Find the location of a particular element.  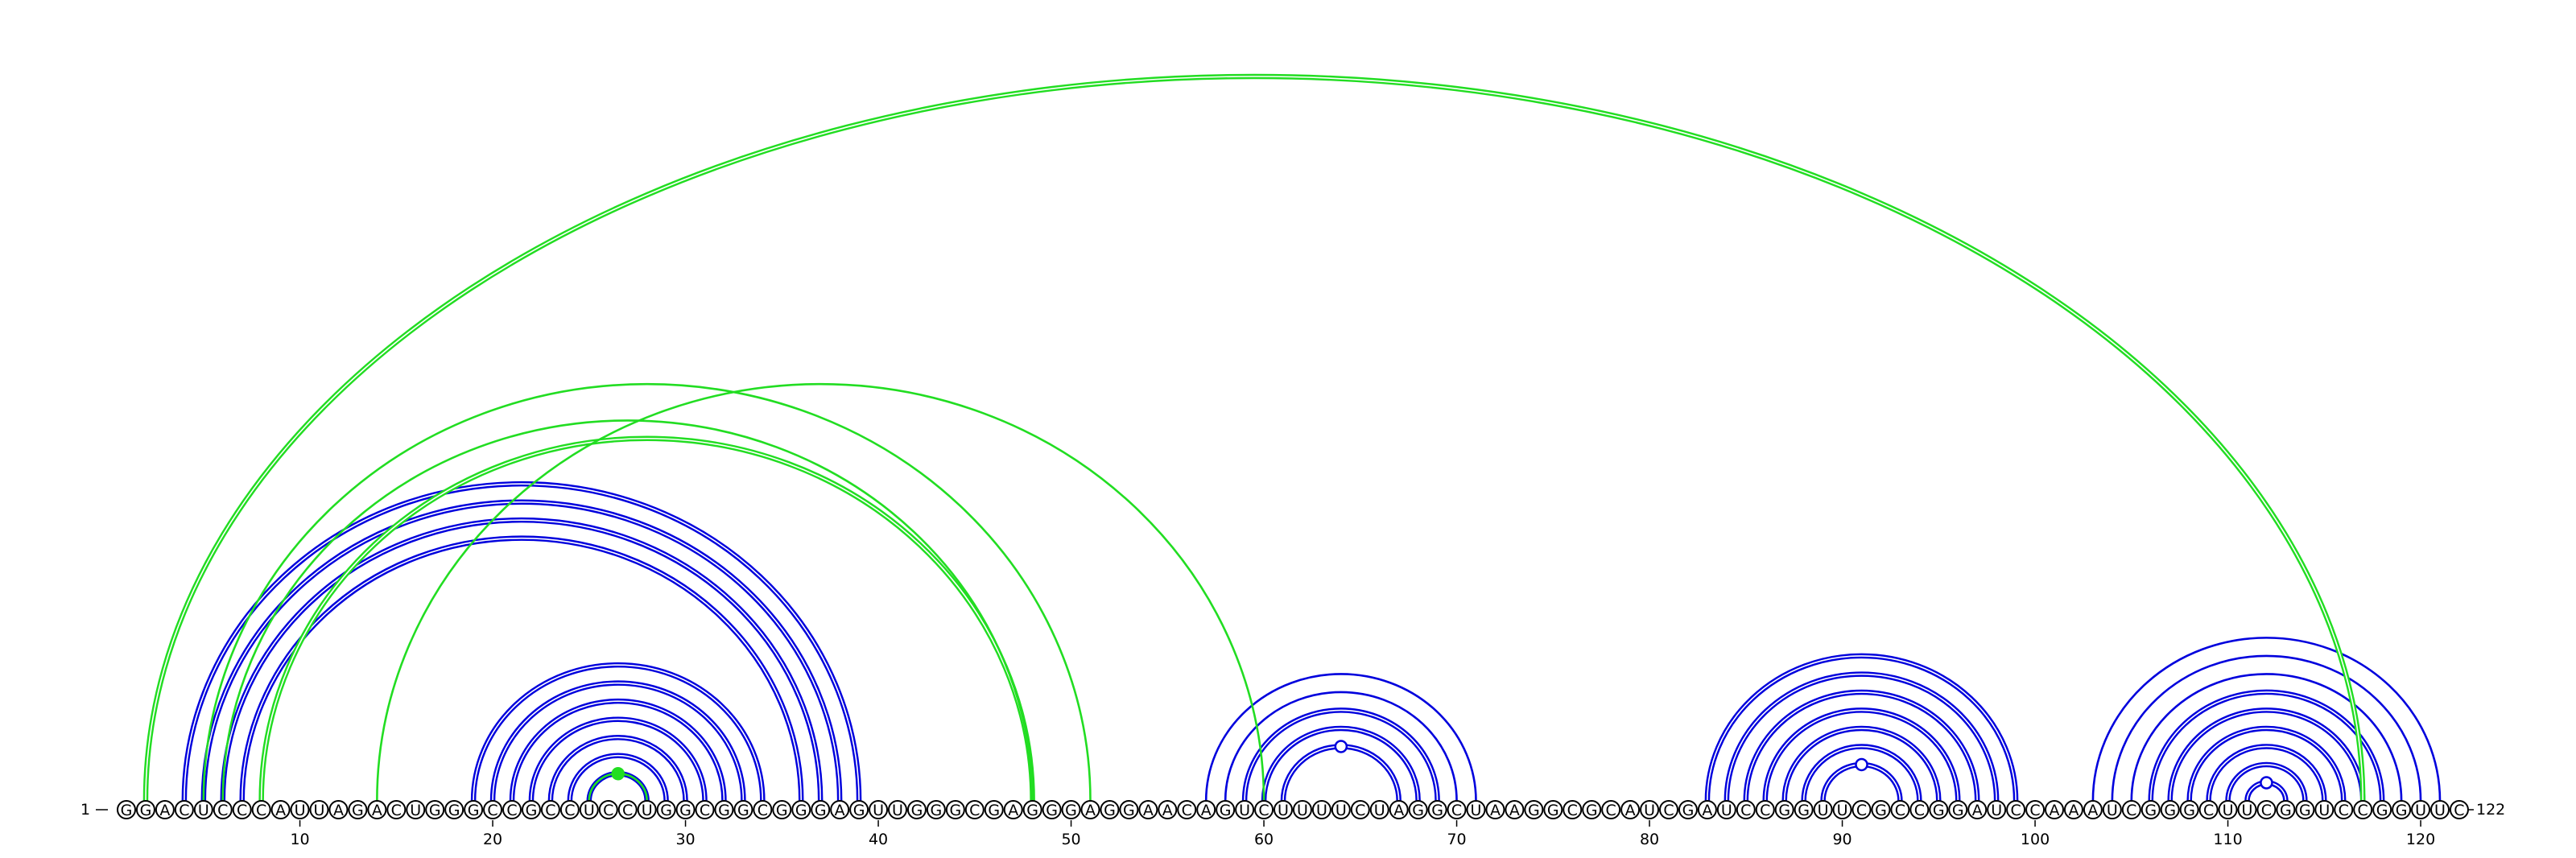

tick-label: 20 is located at coordinates (492, 839).